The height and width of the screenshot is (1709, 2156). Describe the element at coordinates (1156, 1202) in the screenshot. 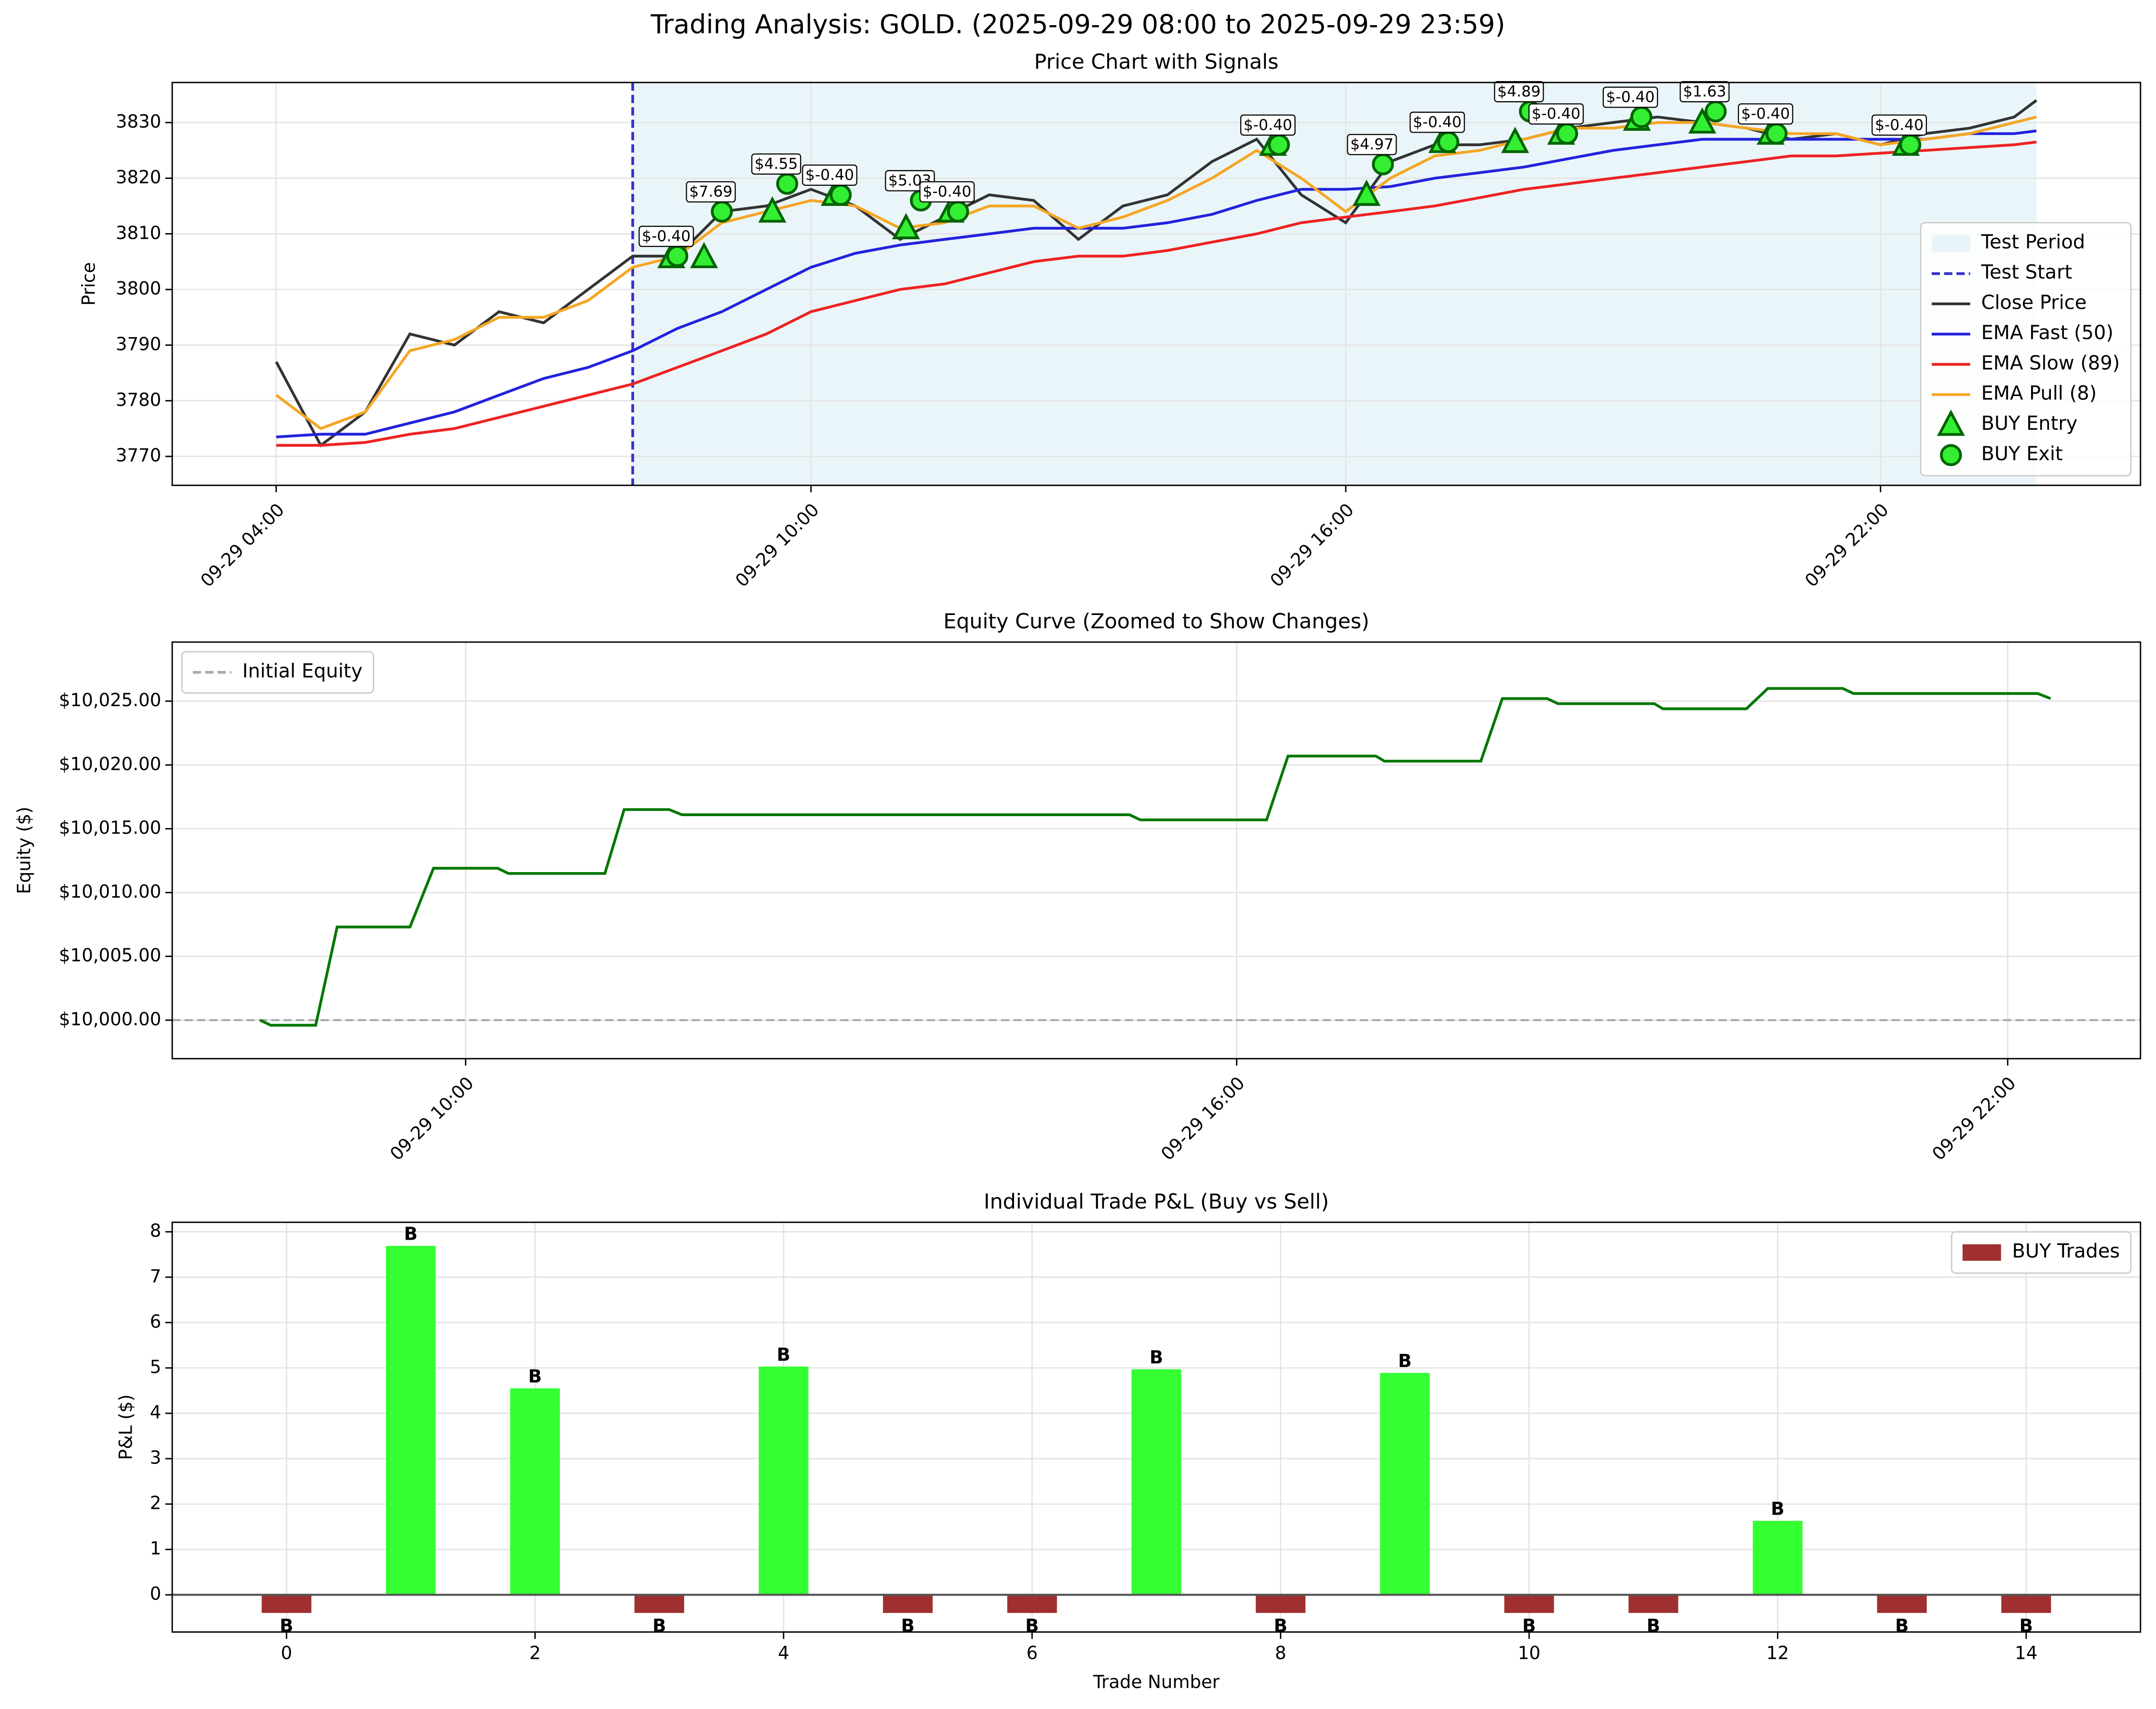

I see `chart-title: Individual Trade P&L (Buy vs Sell)` at that location.